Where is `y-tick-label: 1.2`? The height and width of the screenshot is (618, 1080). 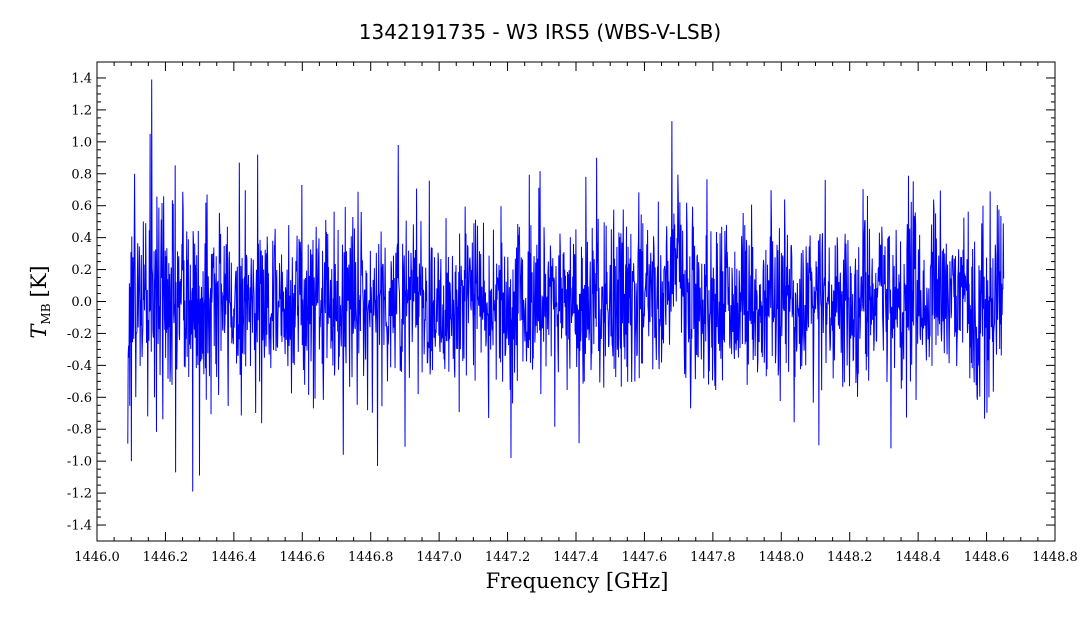
y-tick-label: 1.2 is located at coordinates (81, 110).